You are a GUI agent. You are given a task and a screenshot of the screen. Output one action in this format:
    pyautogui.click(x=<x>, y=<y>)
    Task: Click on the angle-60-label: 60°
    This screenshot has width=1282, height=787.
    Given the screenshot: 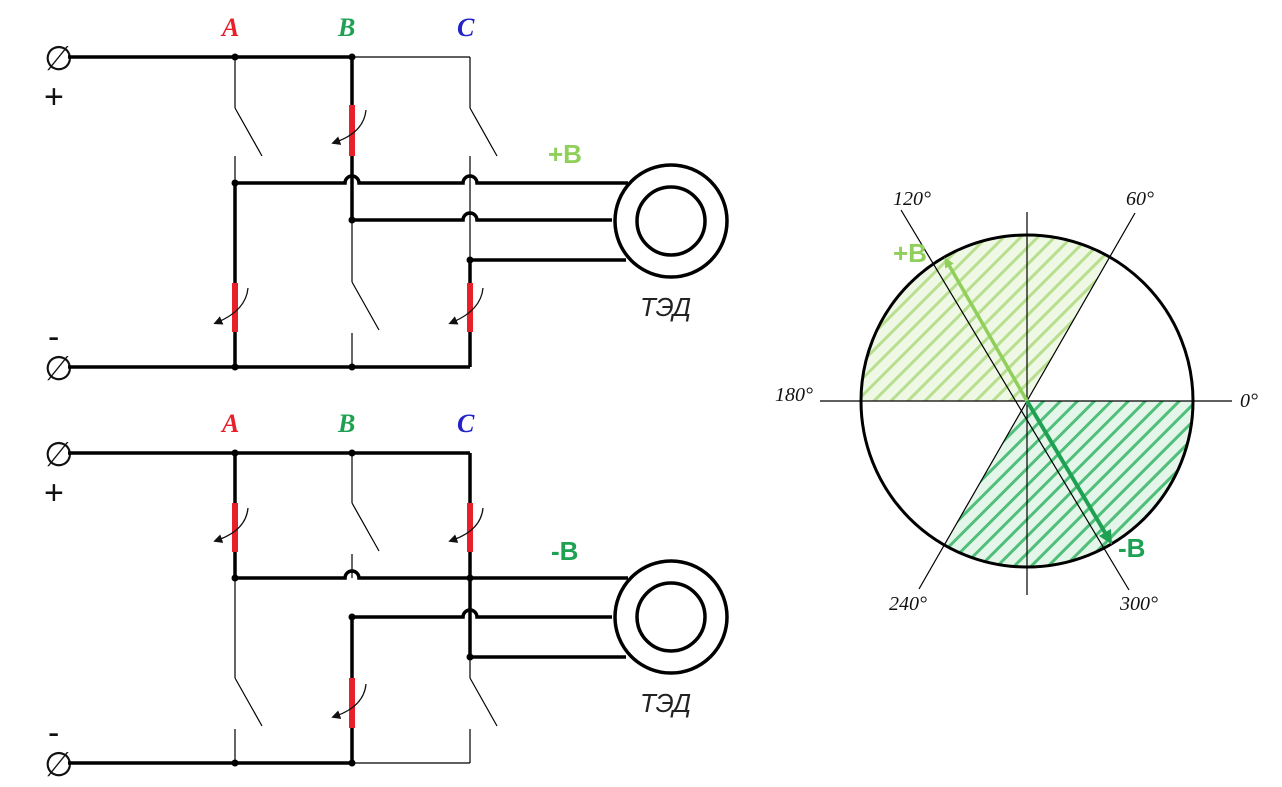 What is the action you would take?
    pyautogui.click(x=1140, y=199)
    